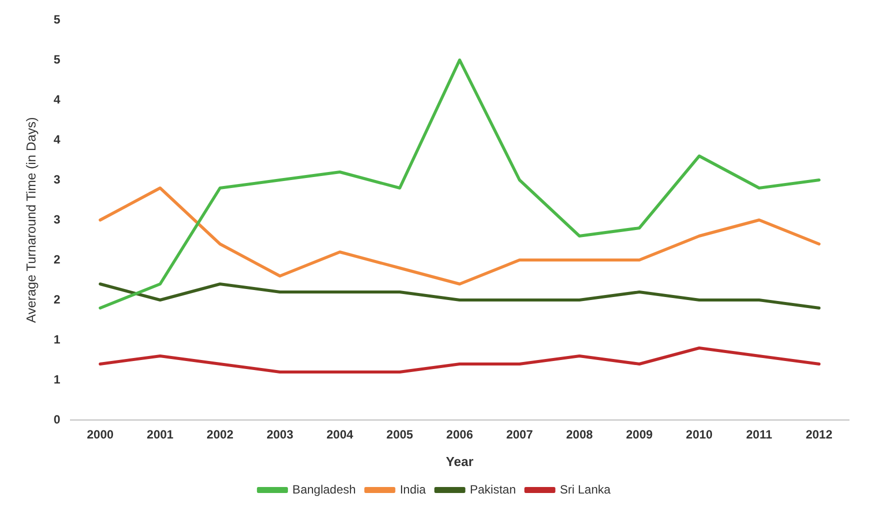 The image size is (869, 516). What do you see at coordinates (640, 435) in the screenshot?
I see `x-tick-label: 2009` at bounding box center [640, 435].